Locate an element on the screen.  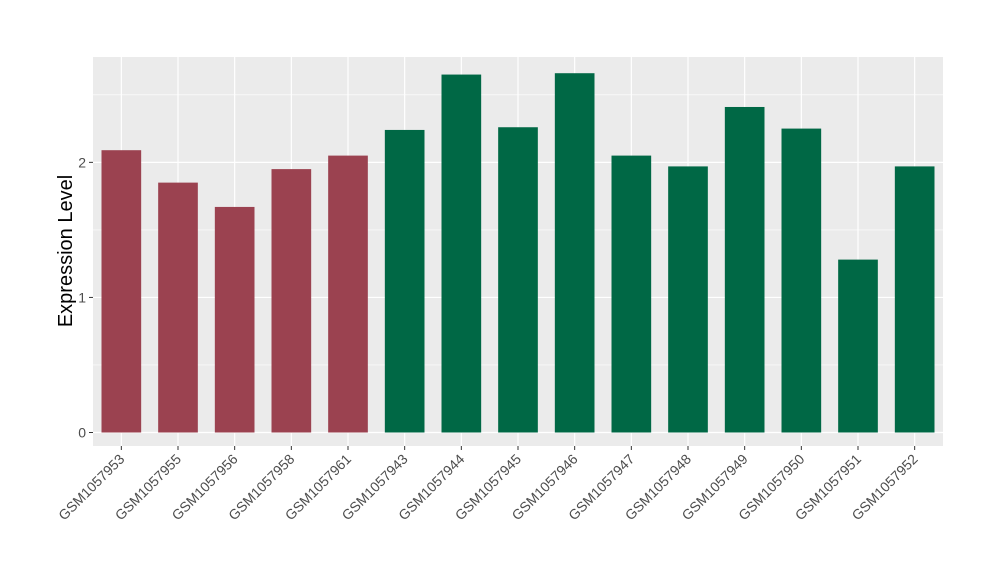
y-axis: 0 1 2 is located at coordinates (85, 297).